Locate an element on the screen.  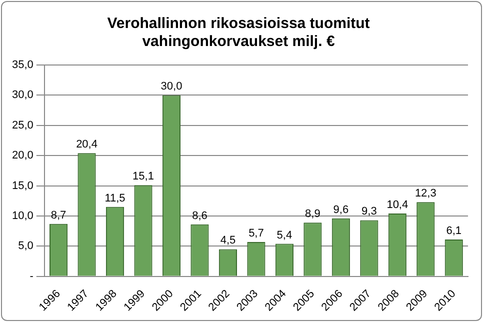
data-label: 6,1 is located at coordinates (454, 231).